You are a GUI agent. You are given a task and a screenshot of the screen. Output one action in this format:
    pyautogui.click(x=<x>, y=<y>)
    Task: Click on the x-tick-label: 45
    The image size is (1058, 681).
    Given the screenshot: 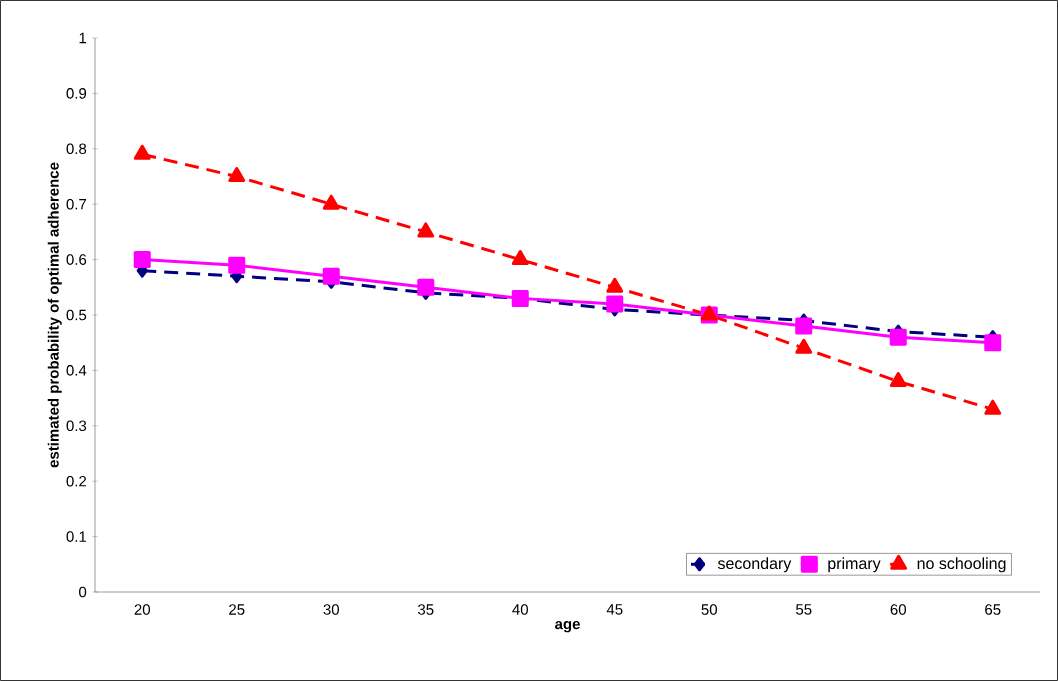 What is the action you would take?
    pyautogui.click(x=614, y=609)
    